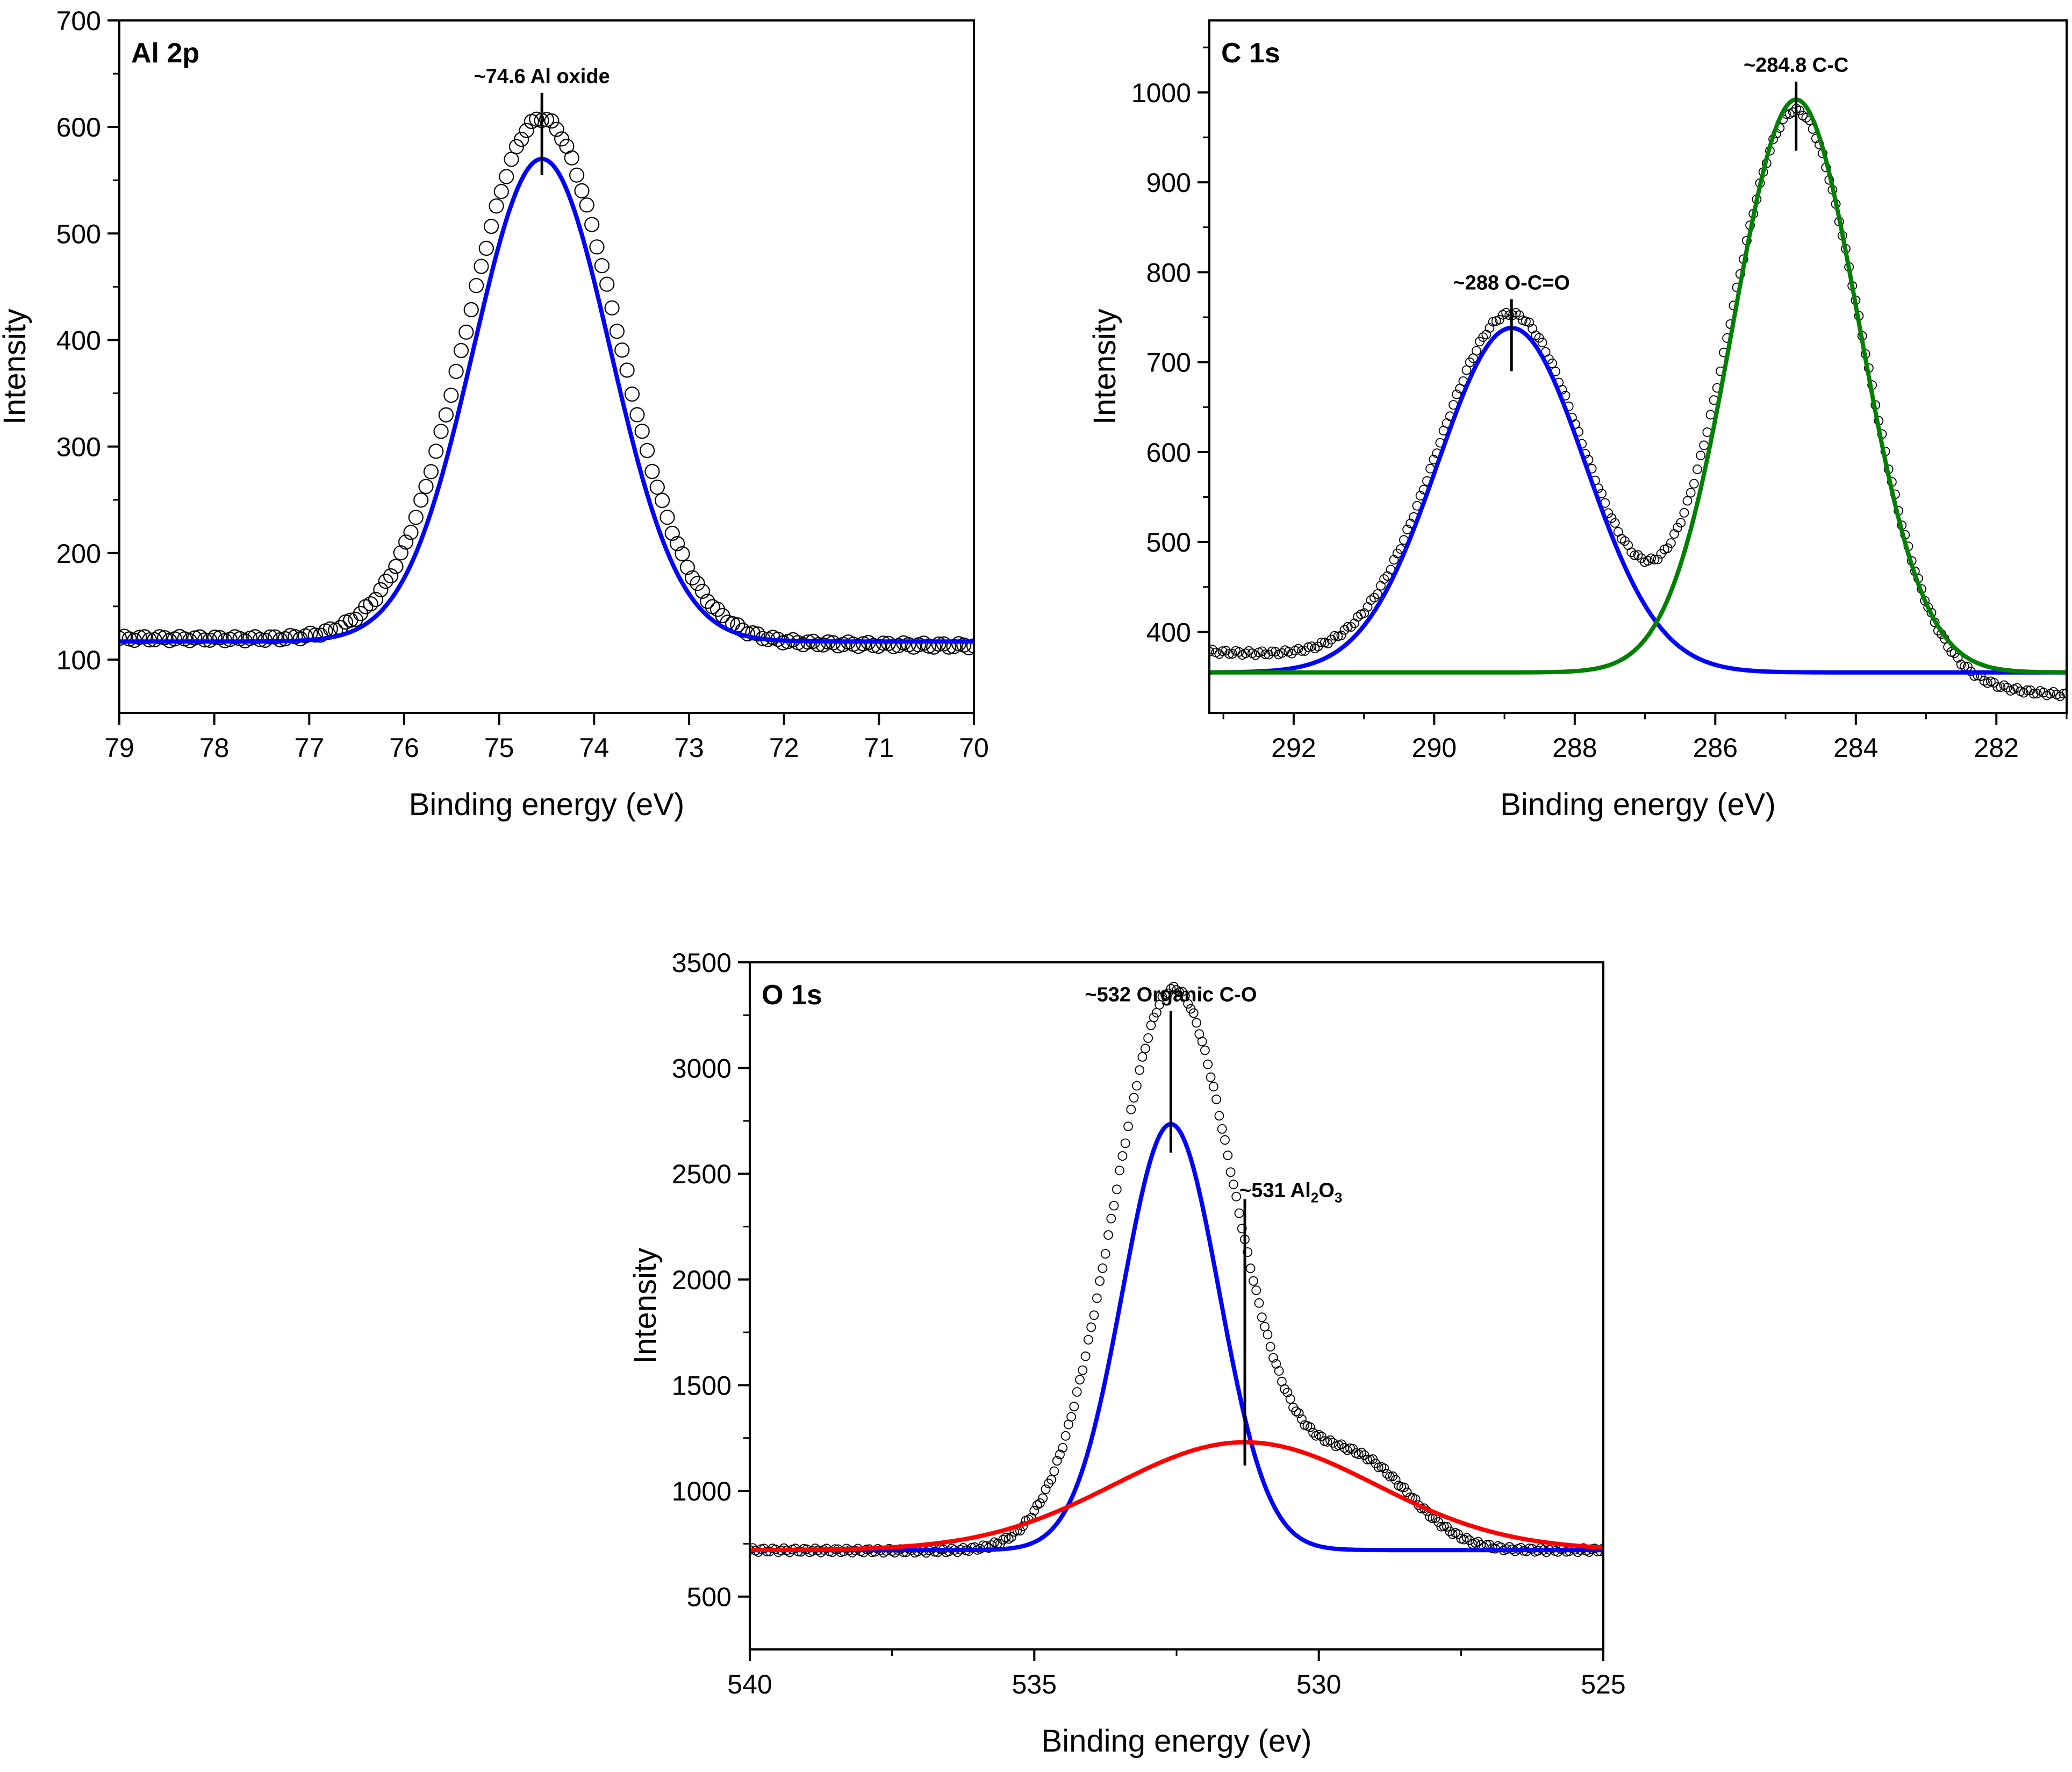 The width and height of the screenshot is (2072, 1772). I want to click on y-tick-label: 100, so click(78, 660).